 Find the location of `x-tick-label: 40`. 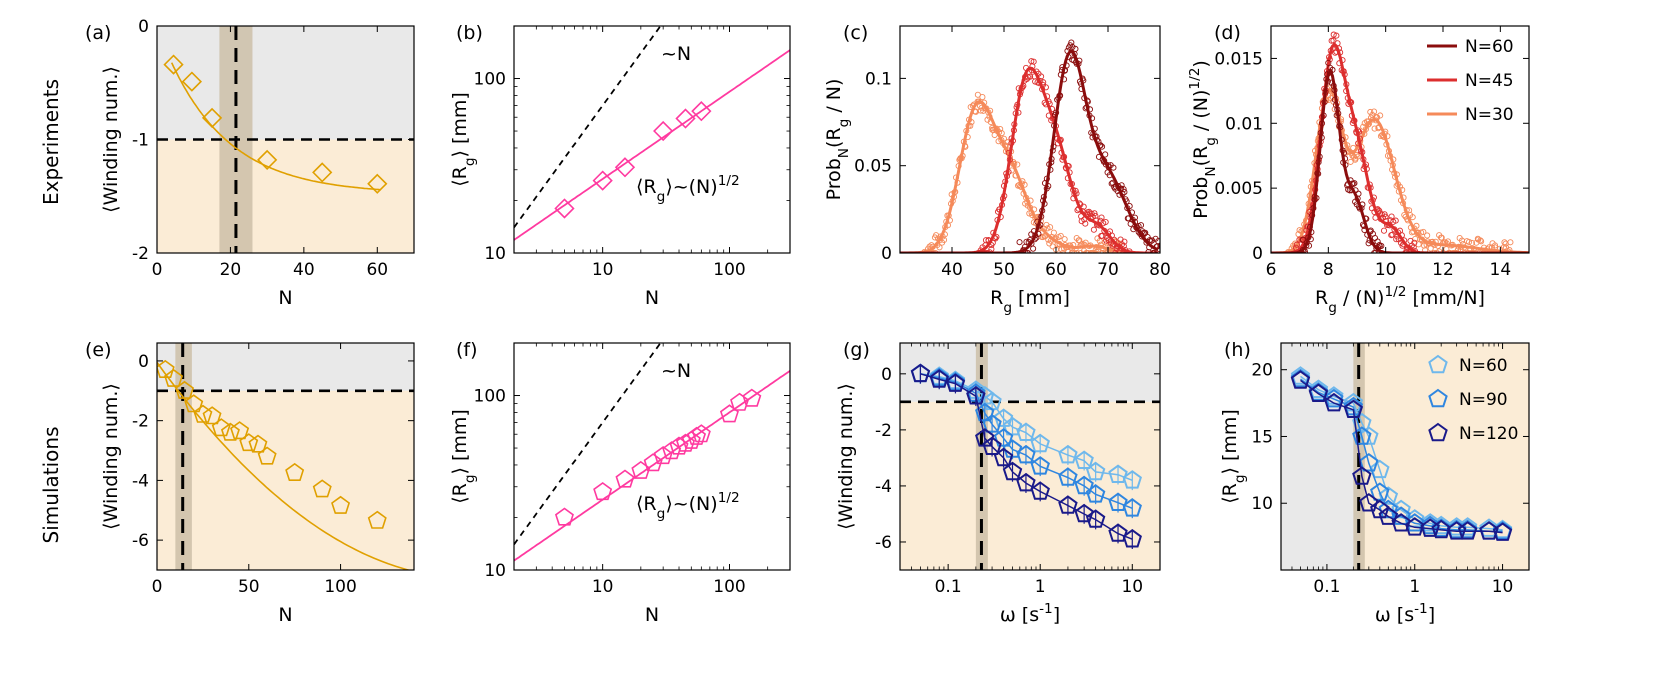

x-tick-label: 40 is located at coordinates (952, 270).